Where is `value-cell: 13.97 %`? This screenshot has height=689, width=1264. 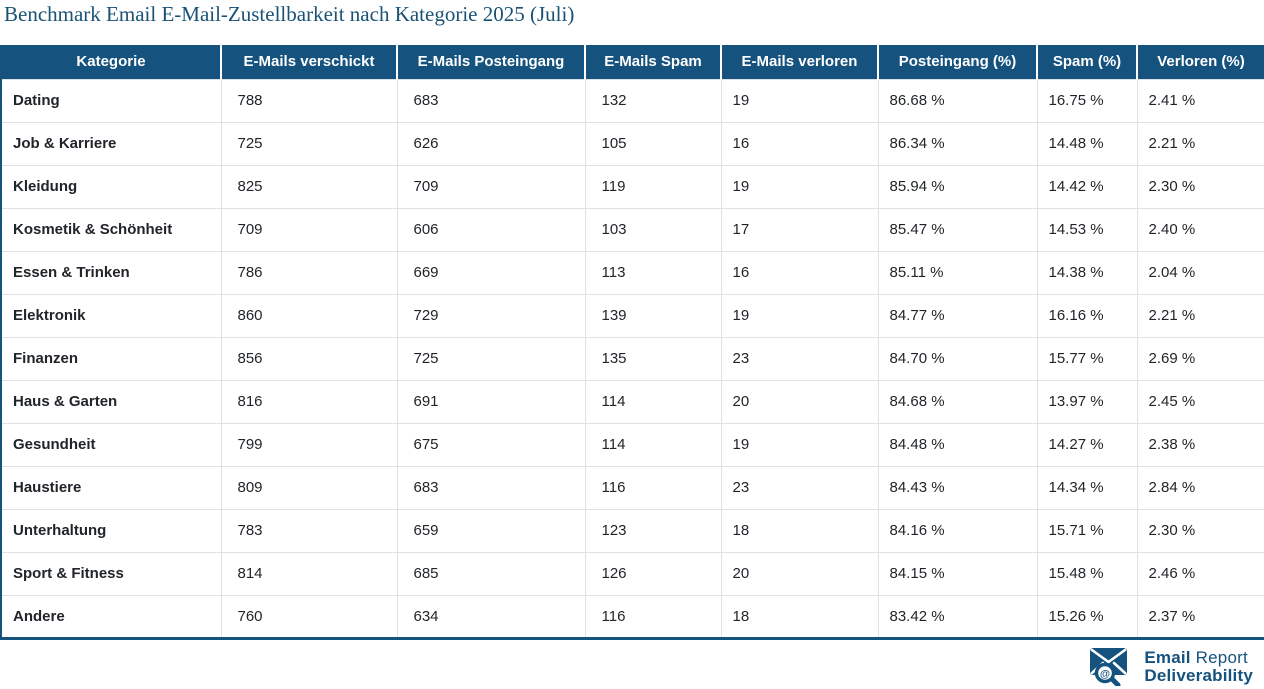 value-cell: 13.97 % is located at coordinates (1087, 401).